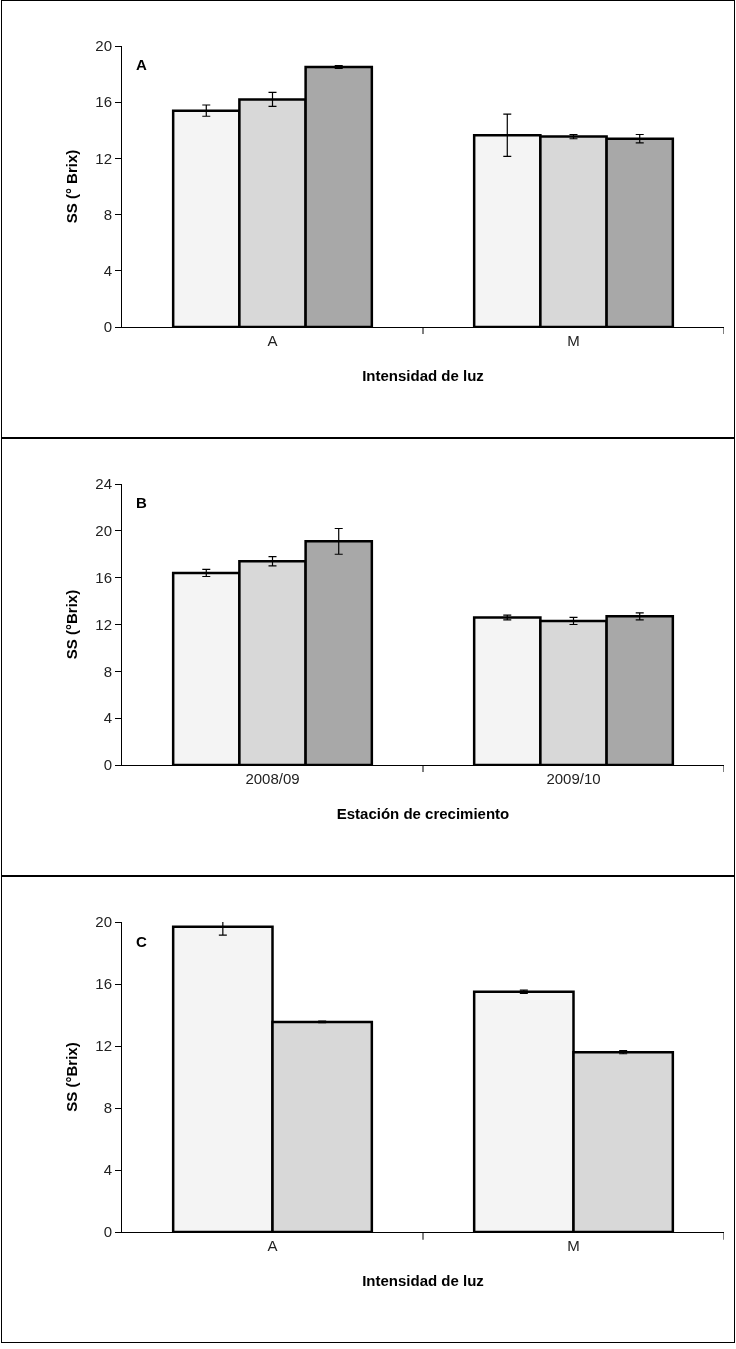  What do you see at coordinates (423, 813) in the screenshot?
I see `x-axis-title: Estación de crecimiento` at bounding box center [423, 813].